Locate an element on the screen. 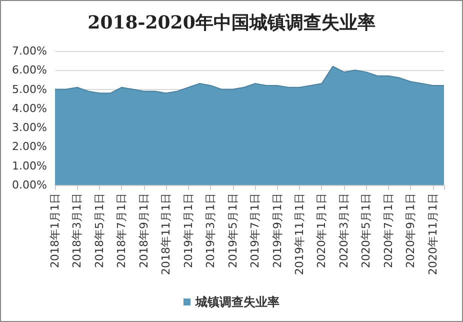 This screenshot has height=322, width=463. y-tick-label: 0.00% is located at coordinates (29, 185).